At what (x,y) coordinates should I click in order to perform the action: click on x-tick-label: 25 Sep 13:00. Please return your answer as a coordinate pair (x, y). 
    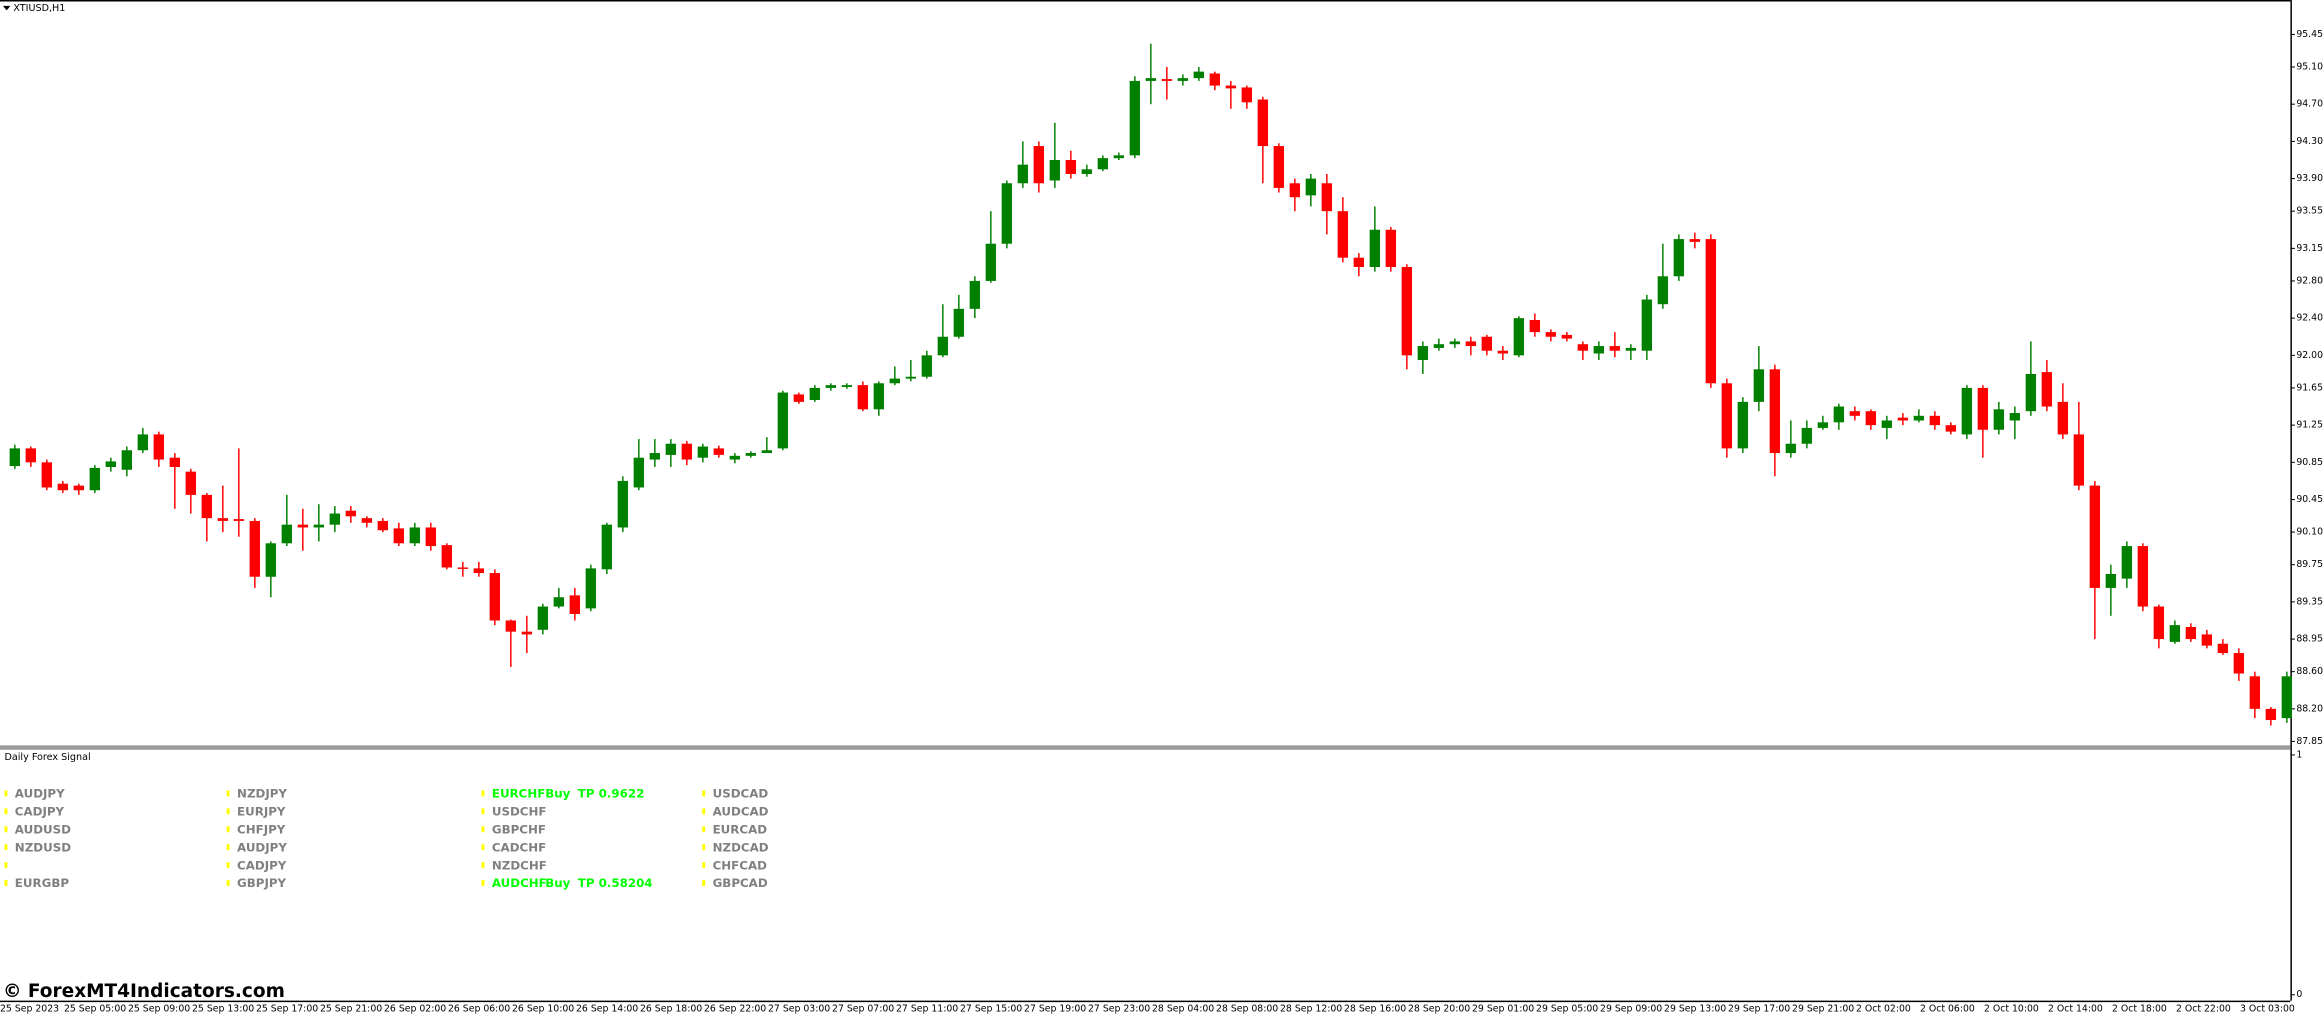
    Looking at the image, I should click on (223, 1008).